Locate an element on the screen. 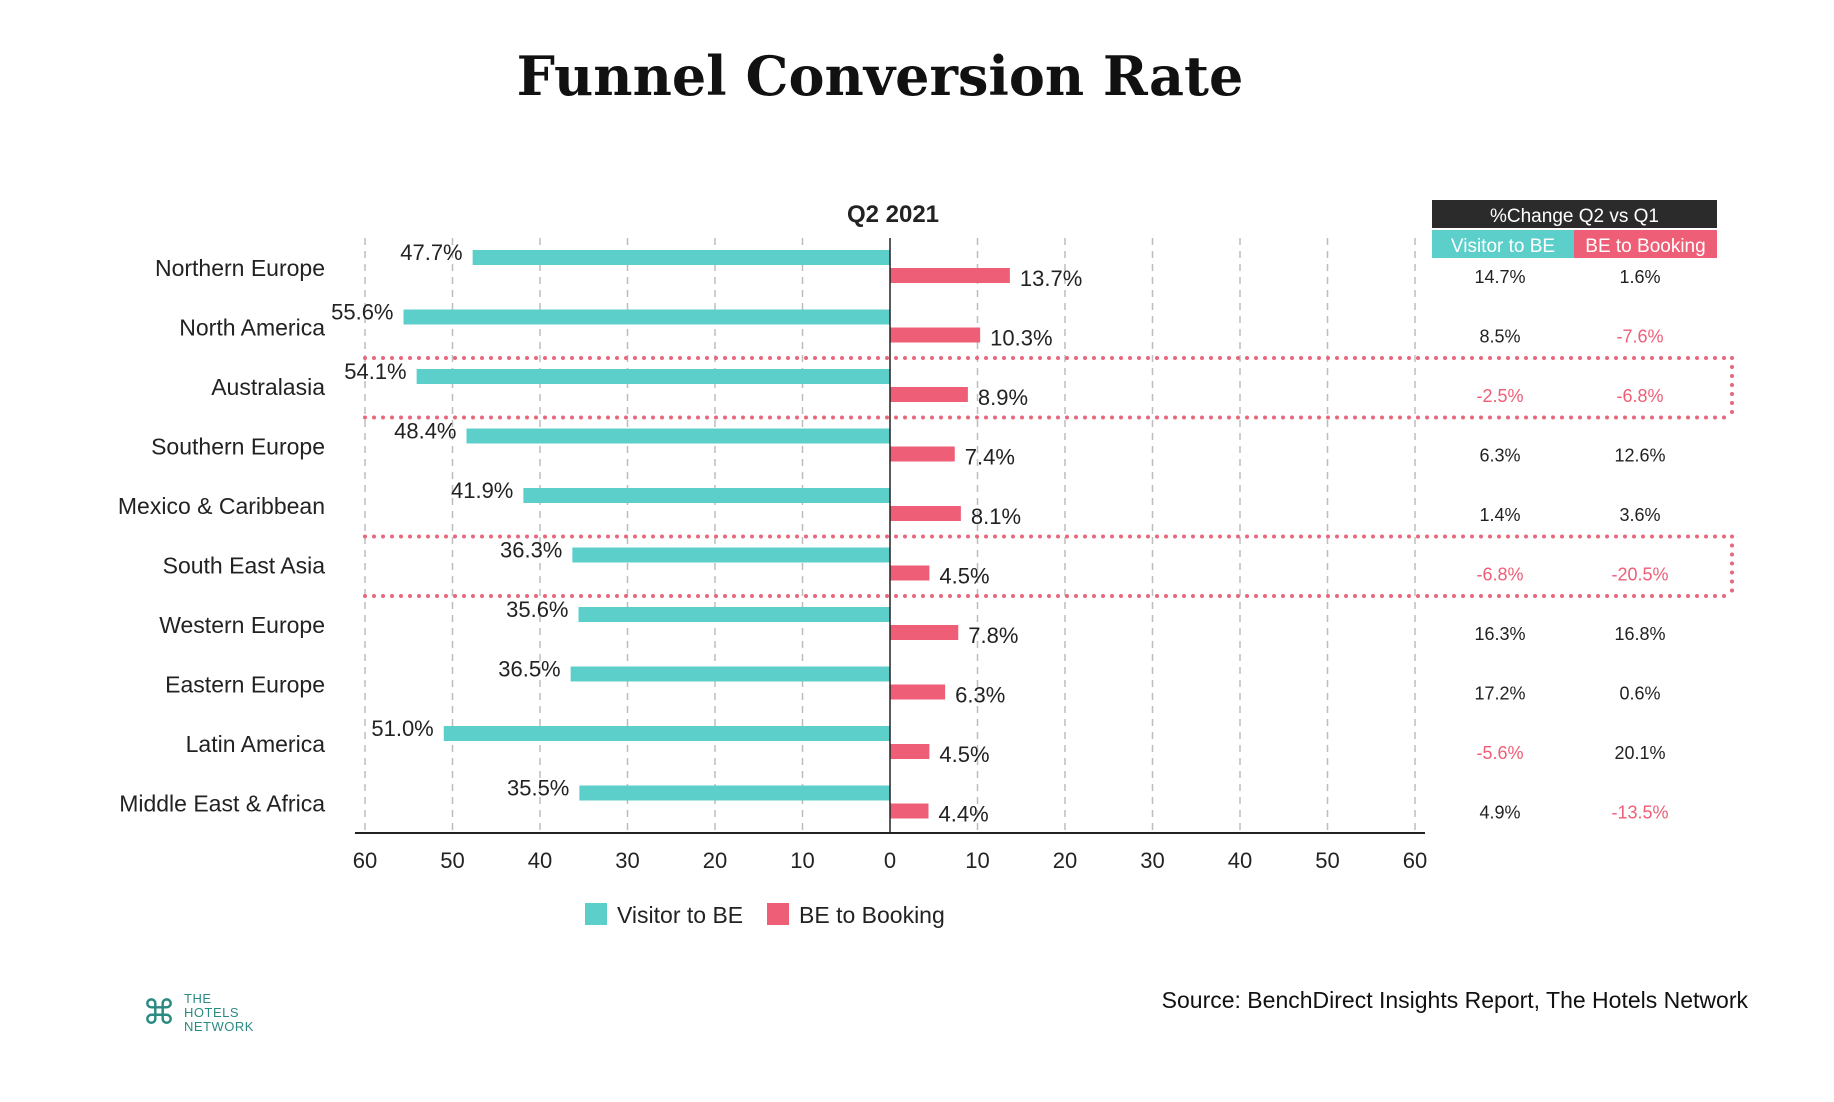 The width and height of the screenshot is (1834, 1102). table-cell: 16.3% is located at coordinates (1499, 634).